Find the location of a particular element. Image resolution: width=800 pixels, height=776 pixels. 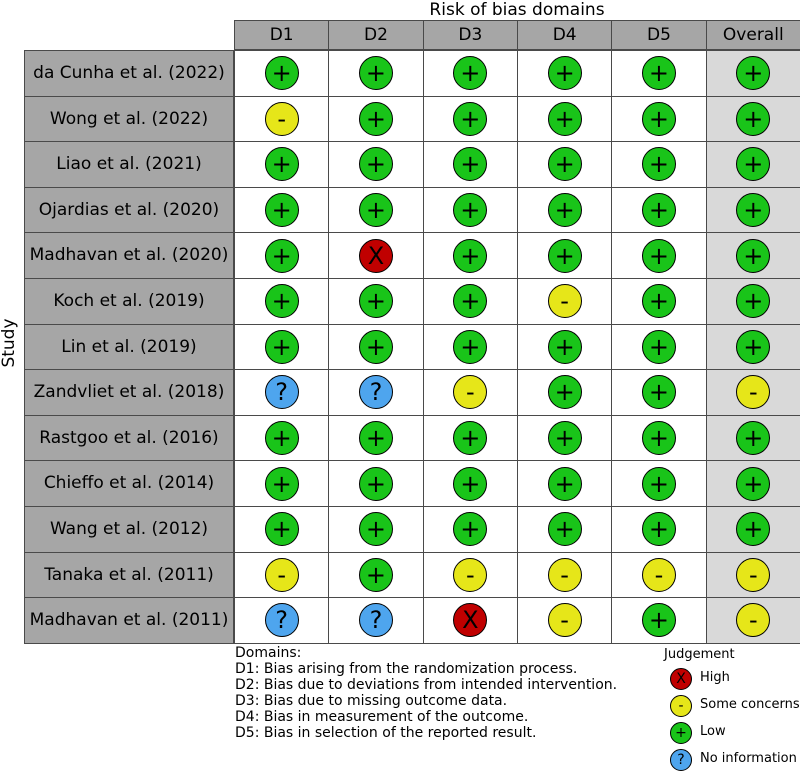

column-header-d3: D3 is located at coordinates (470, 35).